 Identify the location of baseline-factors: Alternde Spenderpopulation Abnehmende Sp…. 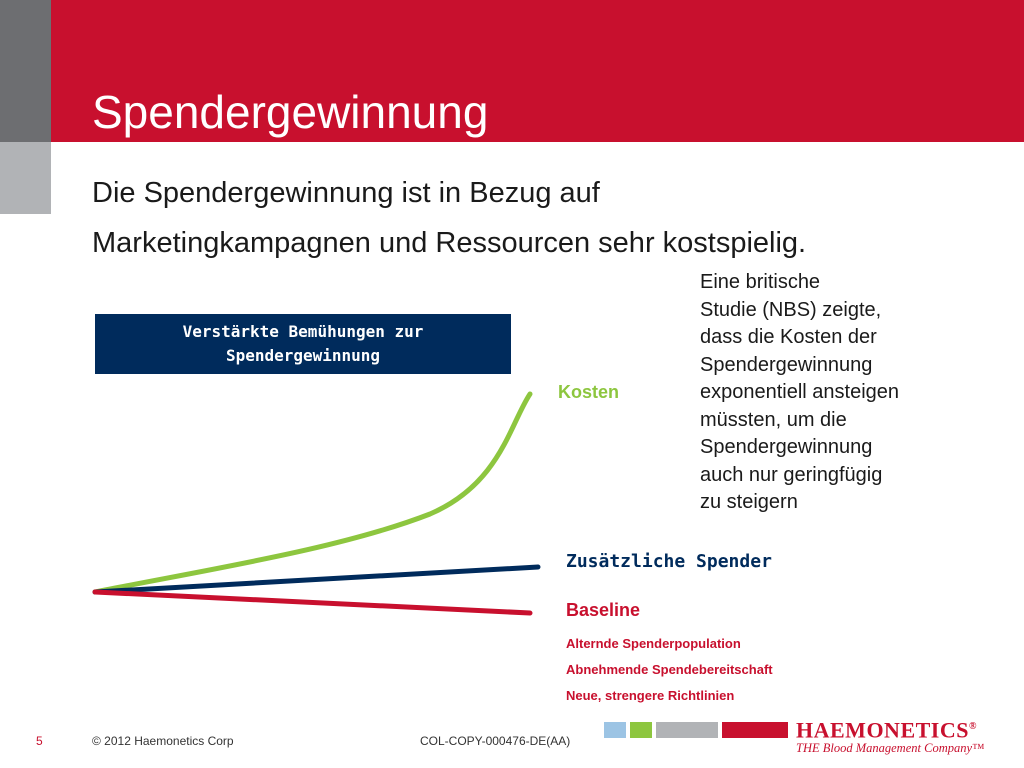
(669, 670).